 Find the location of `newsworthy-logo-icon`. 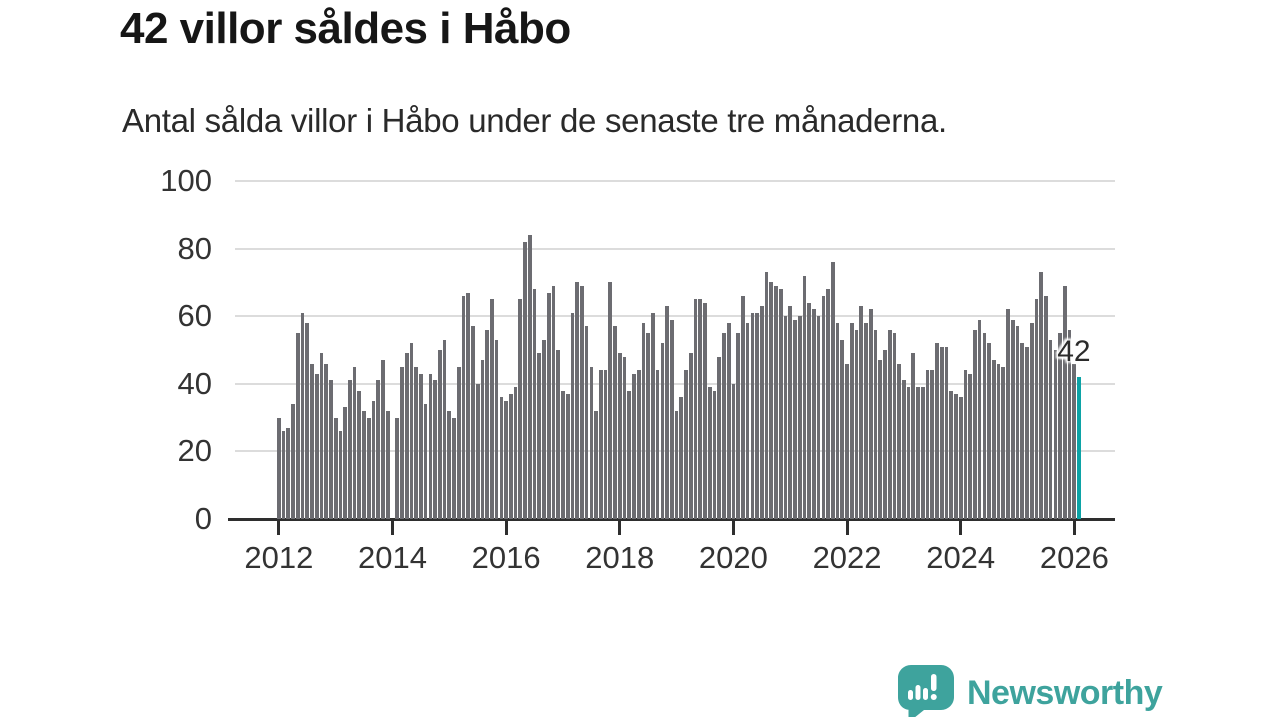

newsworthy-logo-icon is located at coordinates (926, 693).